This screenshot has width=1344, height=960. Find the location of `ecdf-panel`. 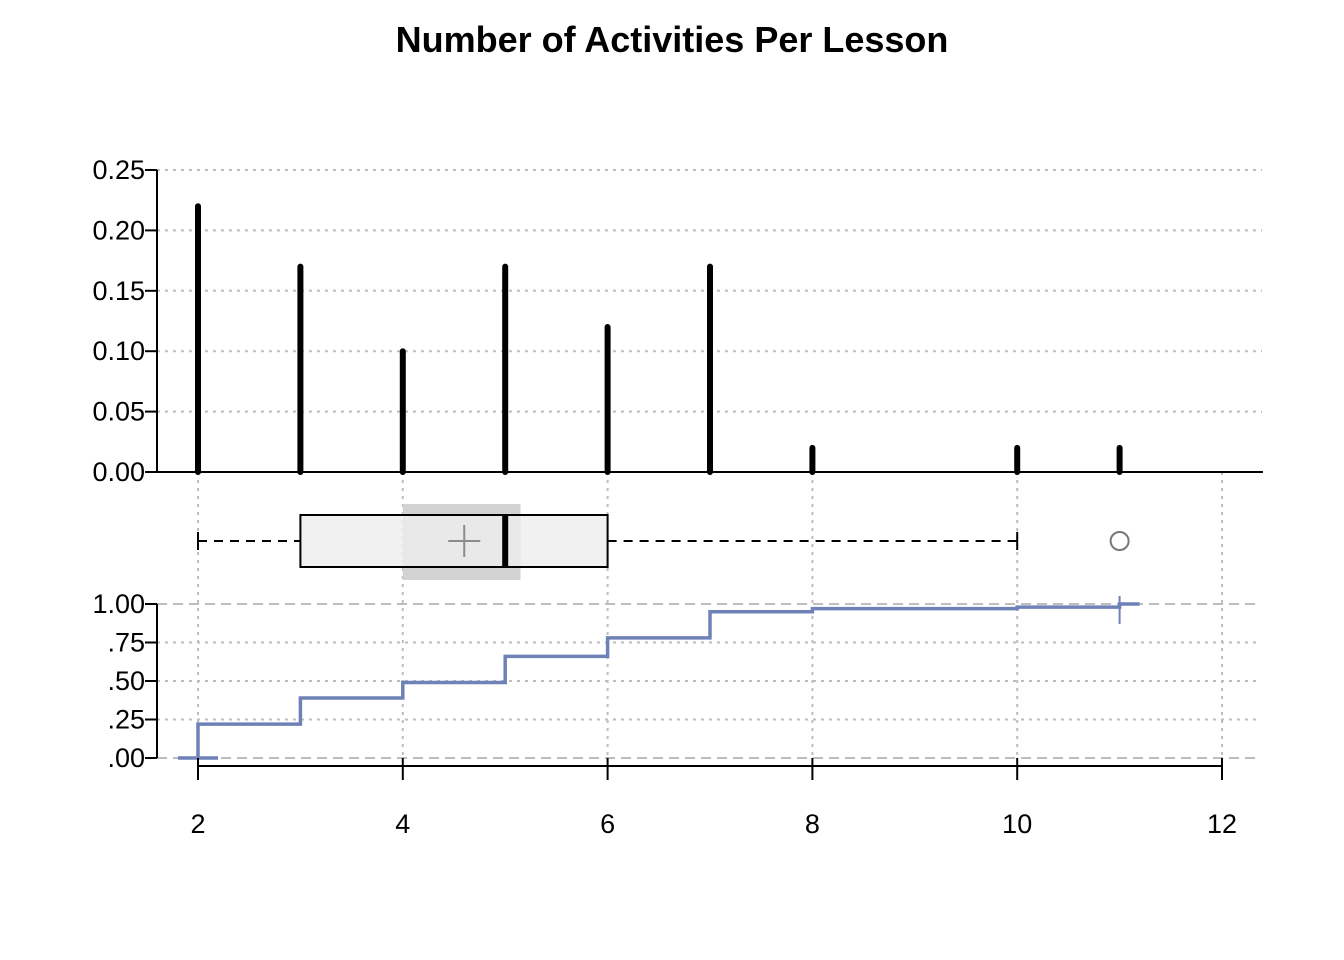

ecdf-panel is located at coordinates (659, 678).